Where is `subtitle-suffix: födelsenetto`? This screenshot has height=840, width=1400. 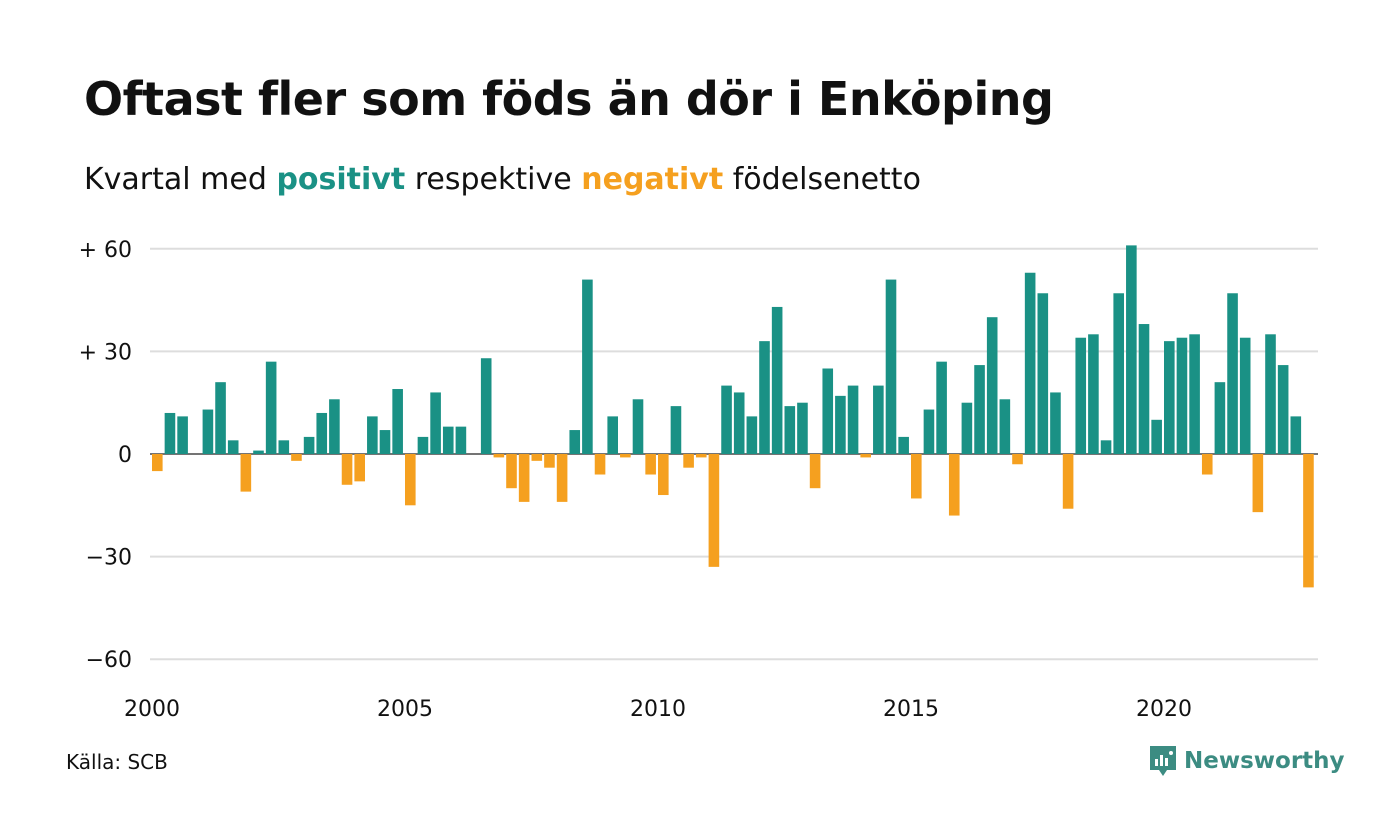 subtitle-suffix: födelsenetto is located at coordinates (826, 179).